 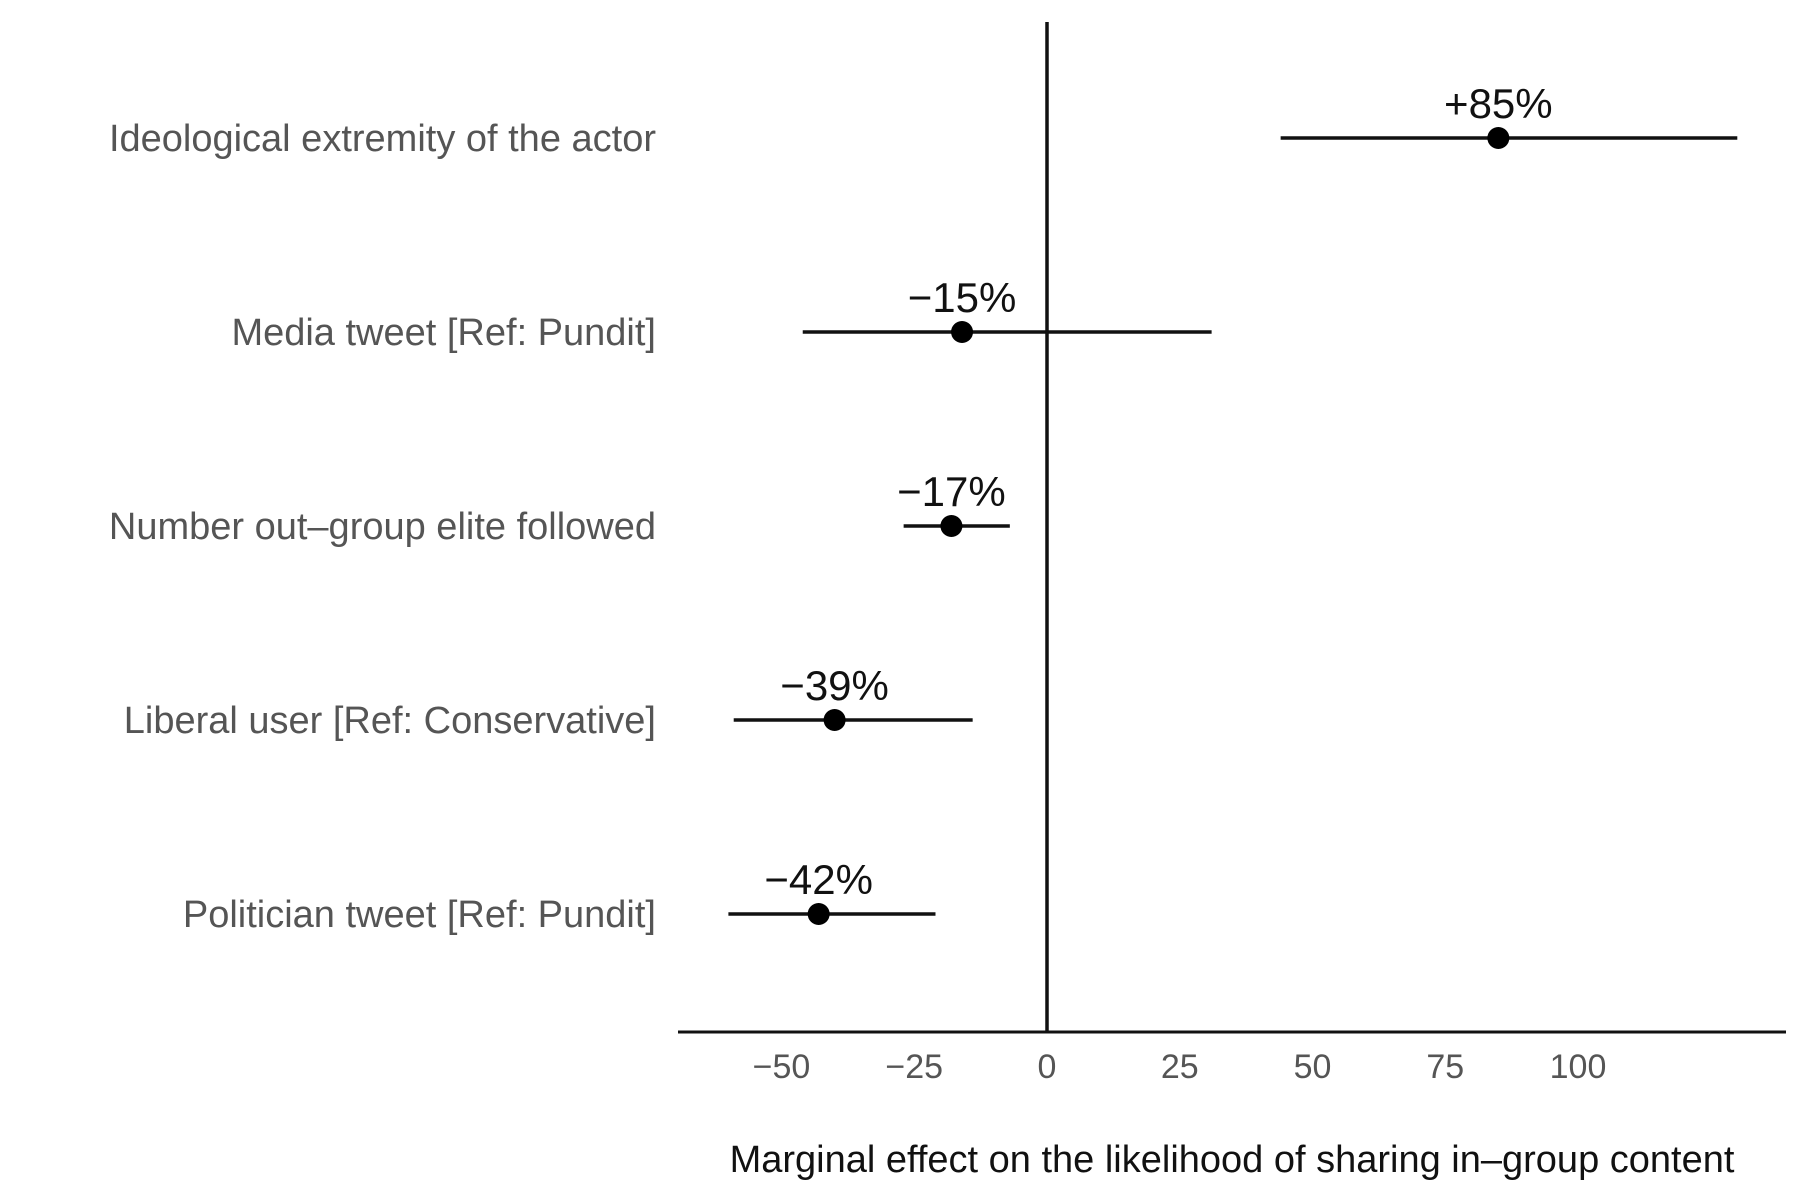 What do you see at coordinates (1313, 1067) in the screenshot?
I see `x-tick-label: 50` at bounding box center [1313, 1067].